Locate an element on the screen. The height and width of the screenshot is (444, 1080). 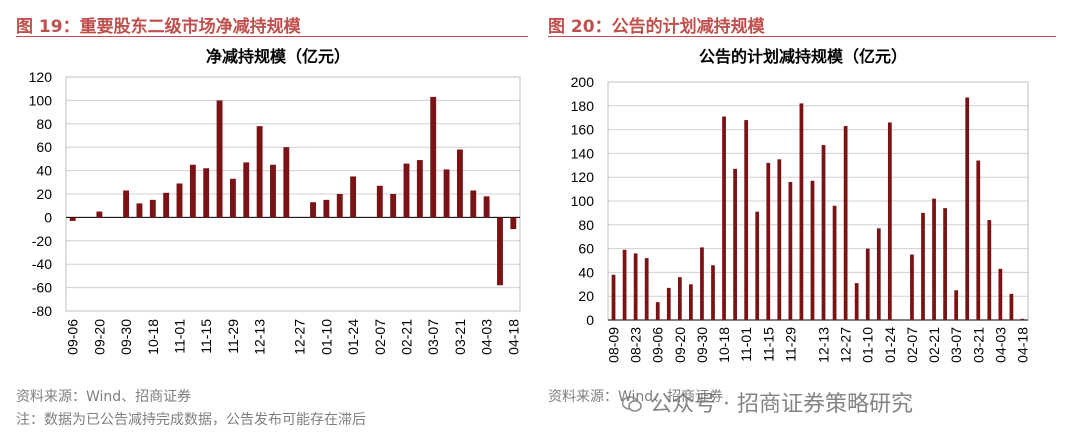
watermark: 公众号 · 招商证券策略研究 is located at coordinates (767, 402).